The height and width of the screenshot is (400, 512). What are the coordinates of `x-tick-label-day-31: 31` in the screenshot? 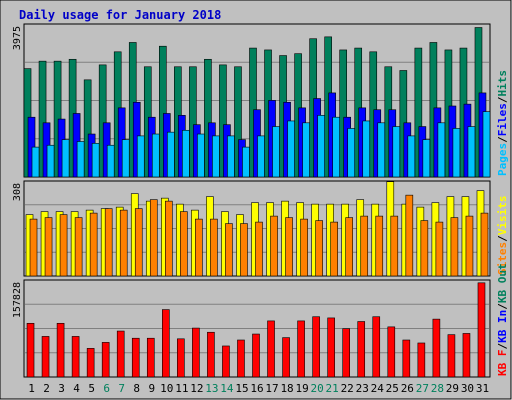 It's located at (482, 388).